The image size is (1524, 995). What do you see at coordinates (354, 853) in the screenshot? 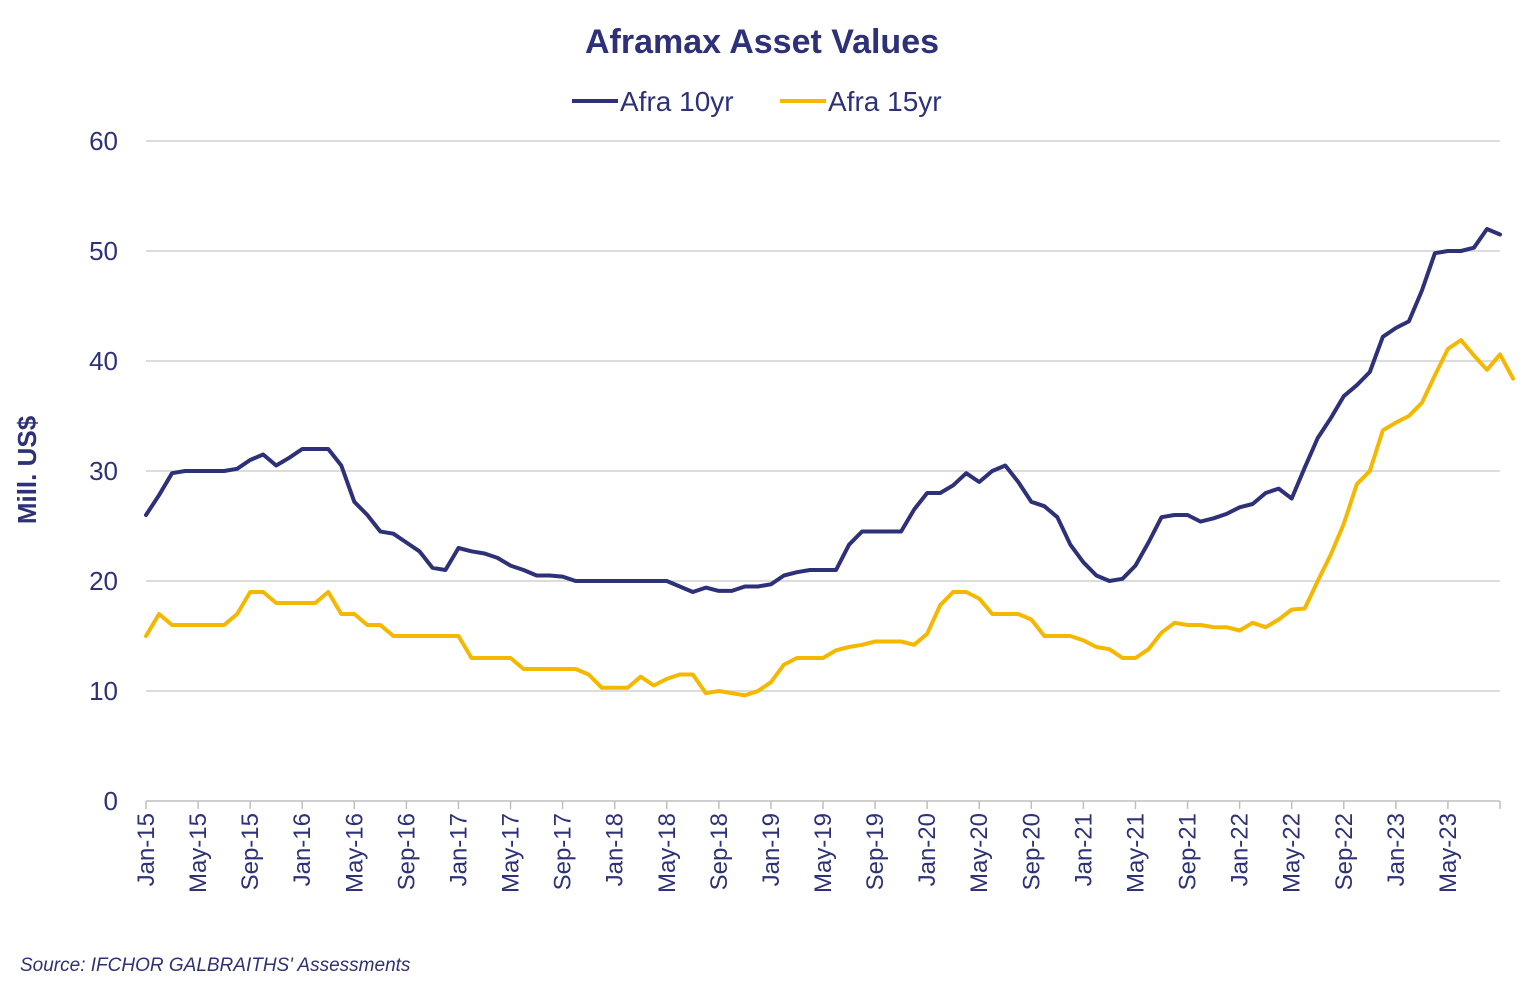
I see `x-tick-label: May-16` at bounding box center [354, 853].